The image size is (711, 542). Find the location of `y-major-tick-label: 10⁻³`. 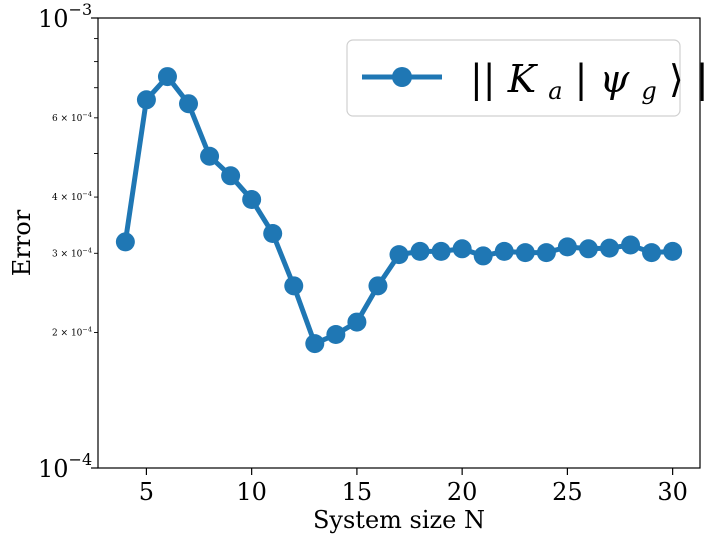

y-major-tick-label: 10⁻³ is located at coordinates (65, 16).